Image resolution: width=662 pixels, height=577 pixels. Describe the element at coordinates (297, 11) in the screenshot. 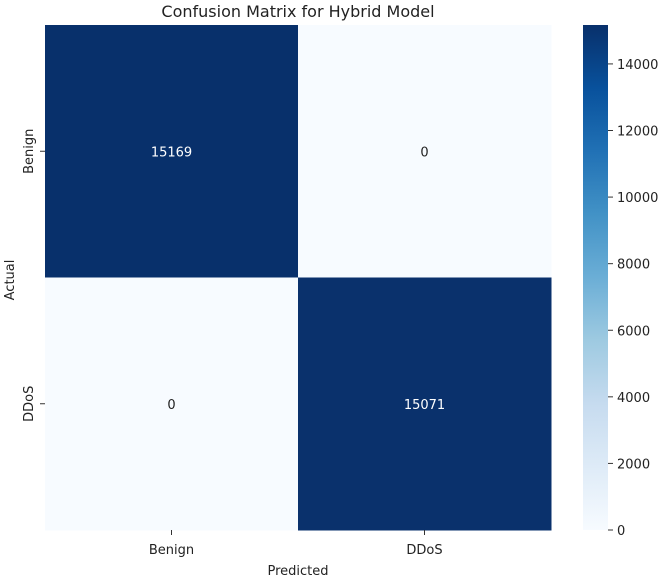

I see `chart-title: Confusion Matrix for Hybrid Model` at that location.